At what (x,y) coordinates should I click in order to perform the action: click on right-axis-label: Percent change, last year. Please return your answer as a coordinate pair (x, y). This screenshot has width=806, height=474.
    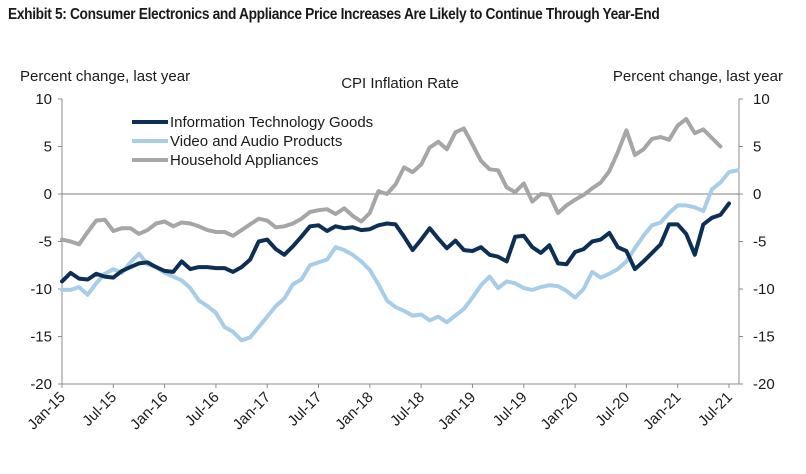
    Looking at the image, I should click on (698, 76).